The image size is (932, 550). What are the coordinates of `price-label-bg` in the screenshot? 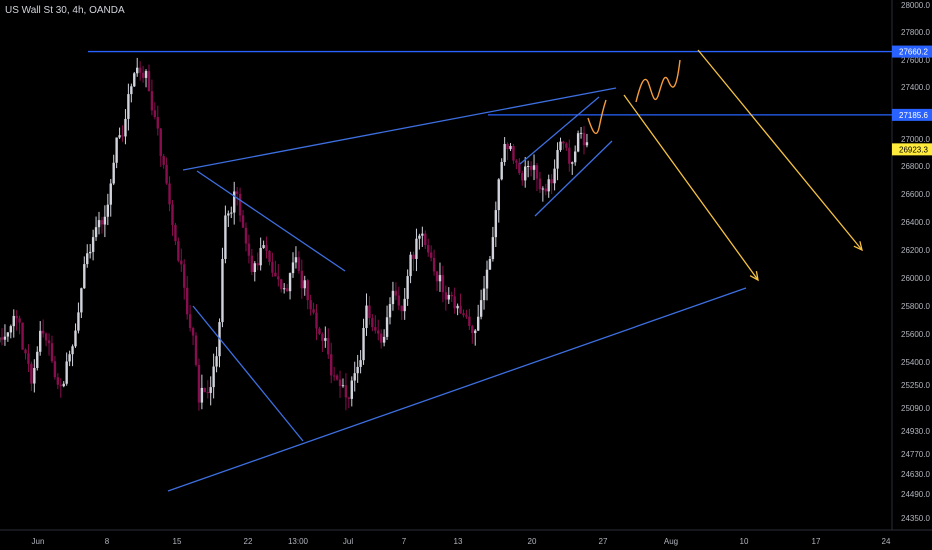 It's located at (912, 149).